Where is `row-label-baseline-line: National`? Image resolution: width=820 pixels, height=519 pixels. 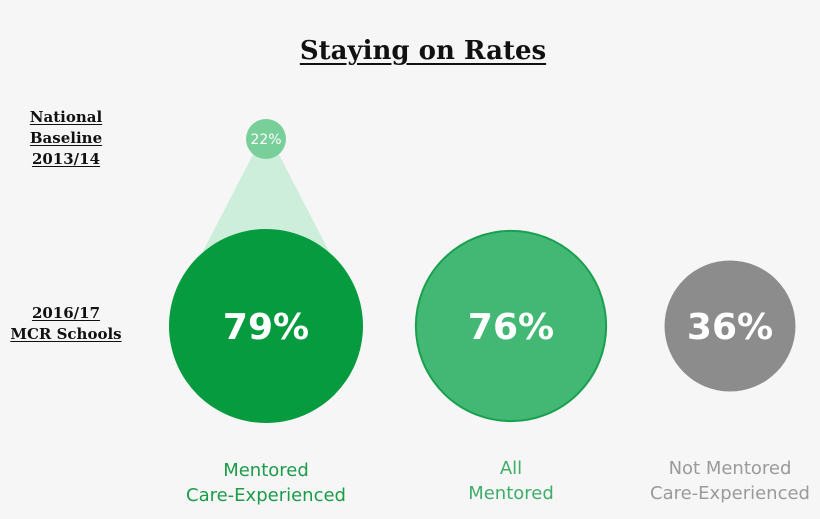 row-label-baseline-line: National is located at coordinates (66, 117).